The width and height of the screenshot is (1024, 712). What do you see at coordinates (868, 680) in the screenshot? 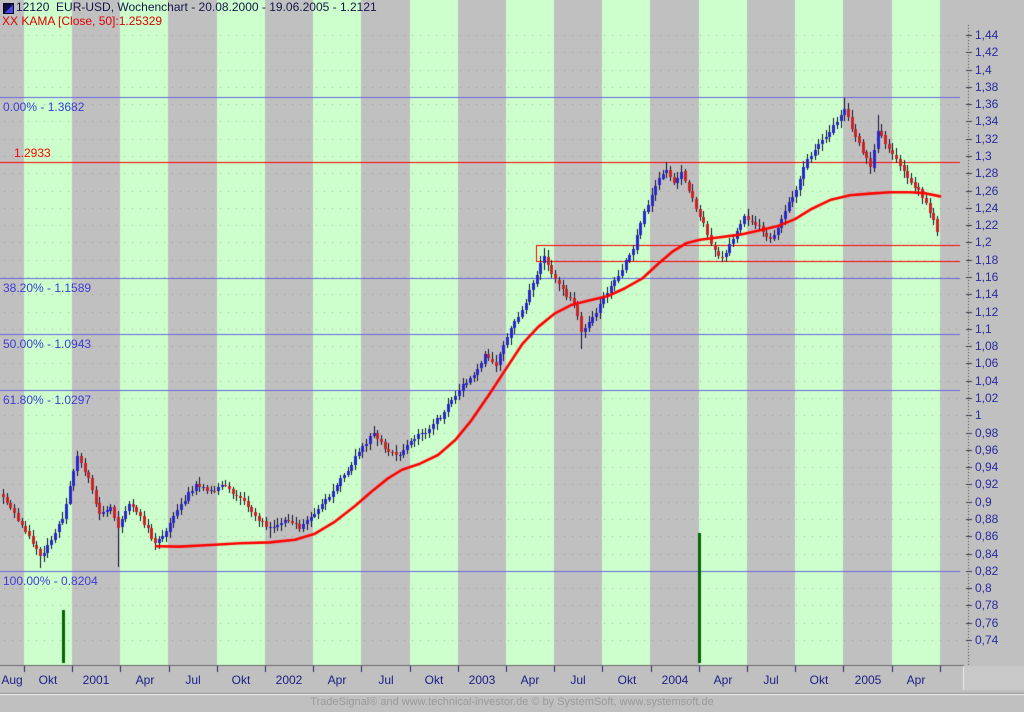
I see `time-axis-label: 2005` at bounding box center [868, 680].